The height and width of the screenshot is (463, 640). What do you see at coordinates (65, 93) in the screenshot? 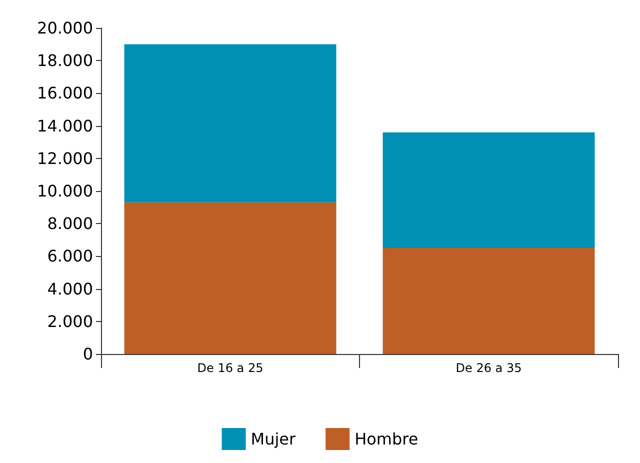
I see `y-tick-label: 16.000` at bounding box center [65, 93].